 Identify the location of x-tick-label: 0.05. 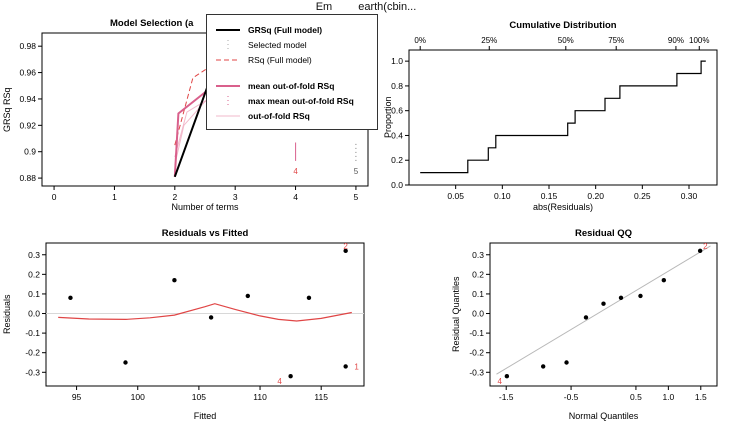
(455, 196).